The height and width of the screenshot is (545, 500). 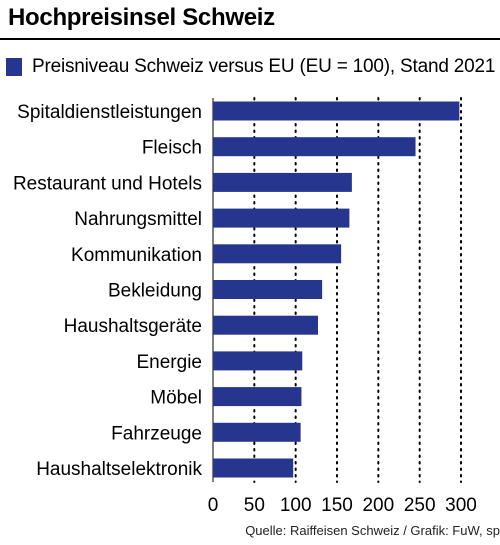 I want to click on category-label: Fahrzeuge, so click(x=156, y=433).